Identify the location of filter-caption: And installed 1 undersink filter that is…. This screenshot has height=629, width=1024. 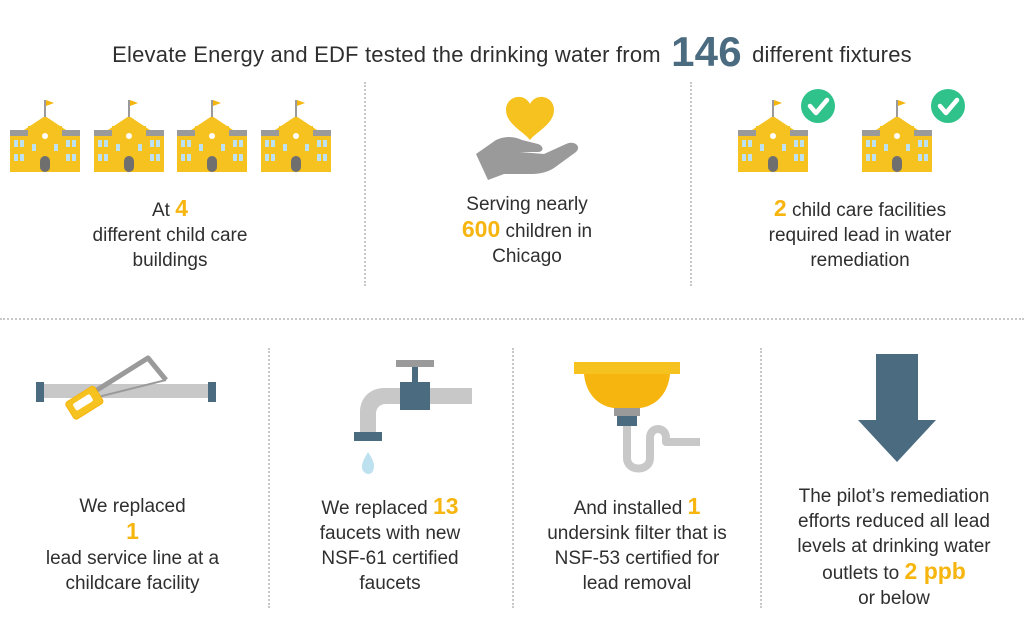
(637, 544).